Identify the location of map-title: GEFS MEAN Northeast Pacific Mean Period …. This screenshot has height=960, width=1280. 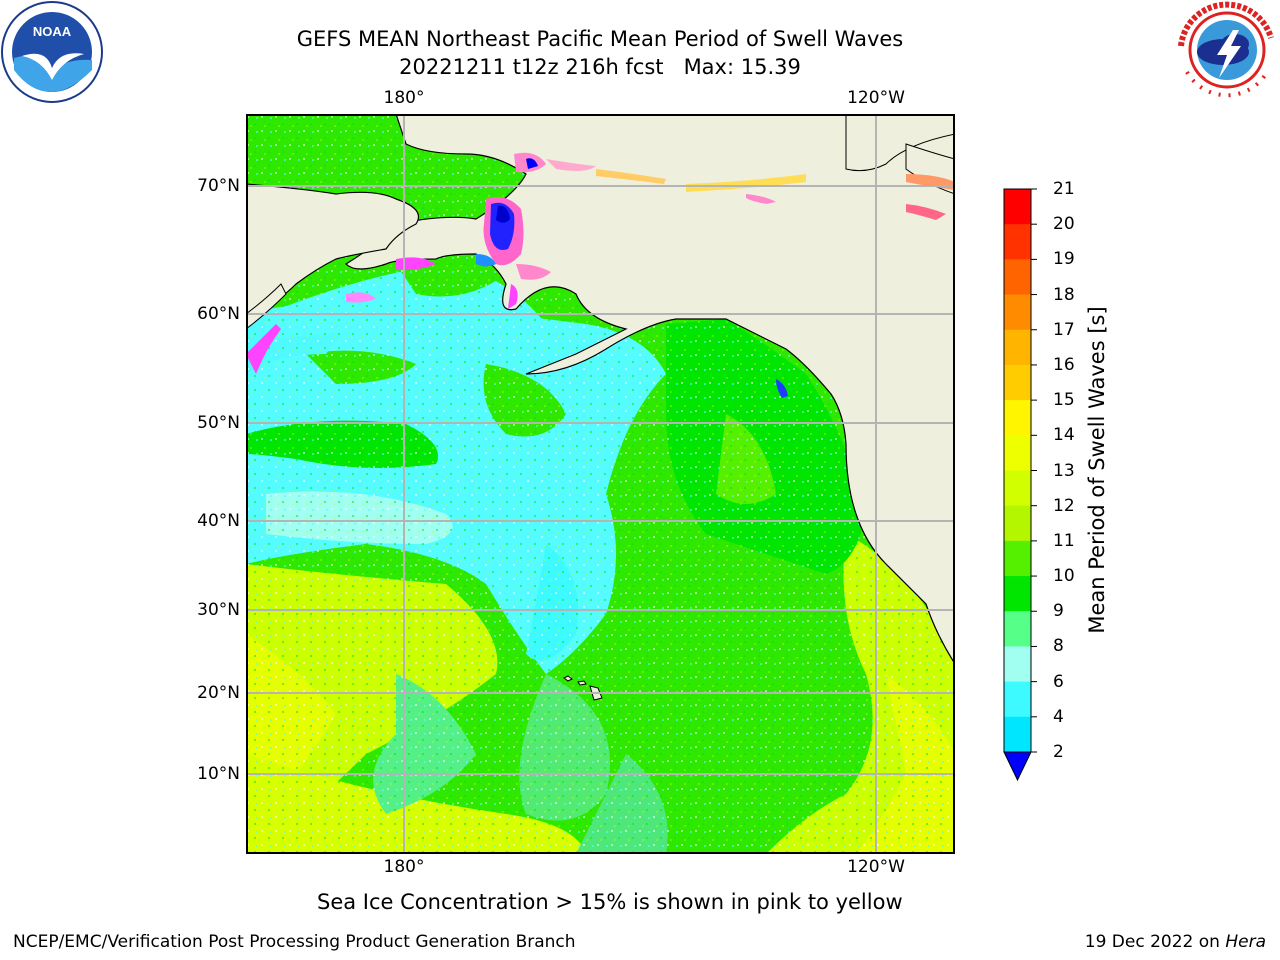
(600, 39).